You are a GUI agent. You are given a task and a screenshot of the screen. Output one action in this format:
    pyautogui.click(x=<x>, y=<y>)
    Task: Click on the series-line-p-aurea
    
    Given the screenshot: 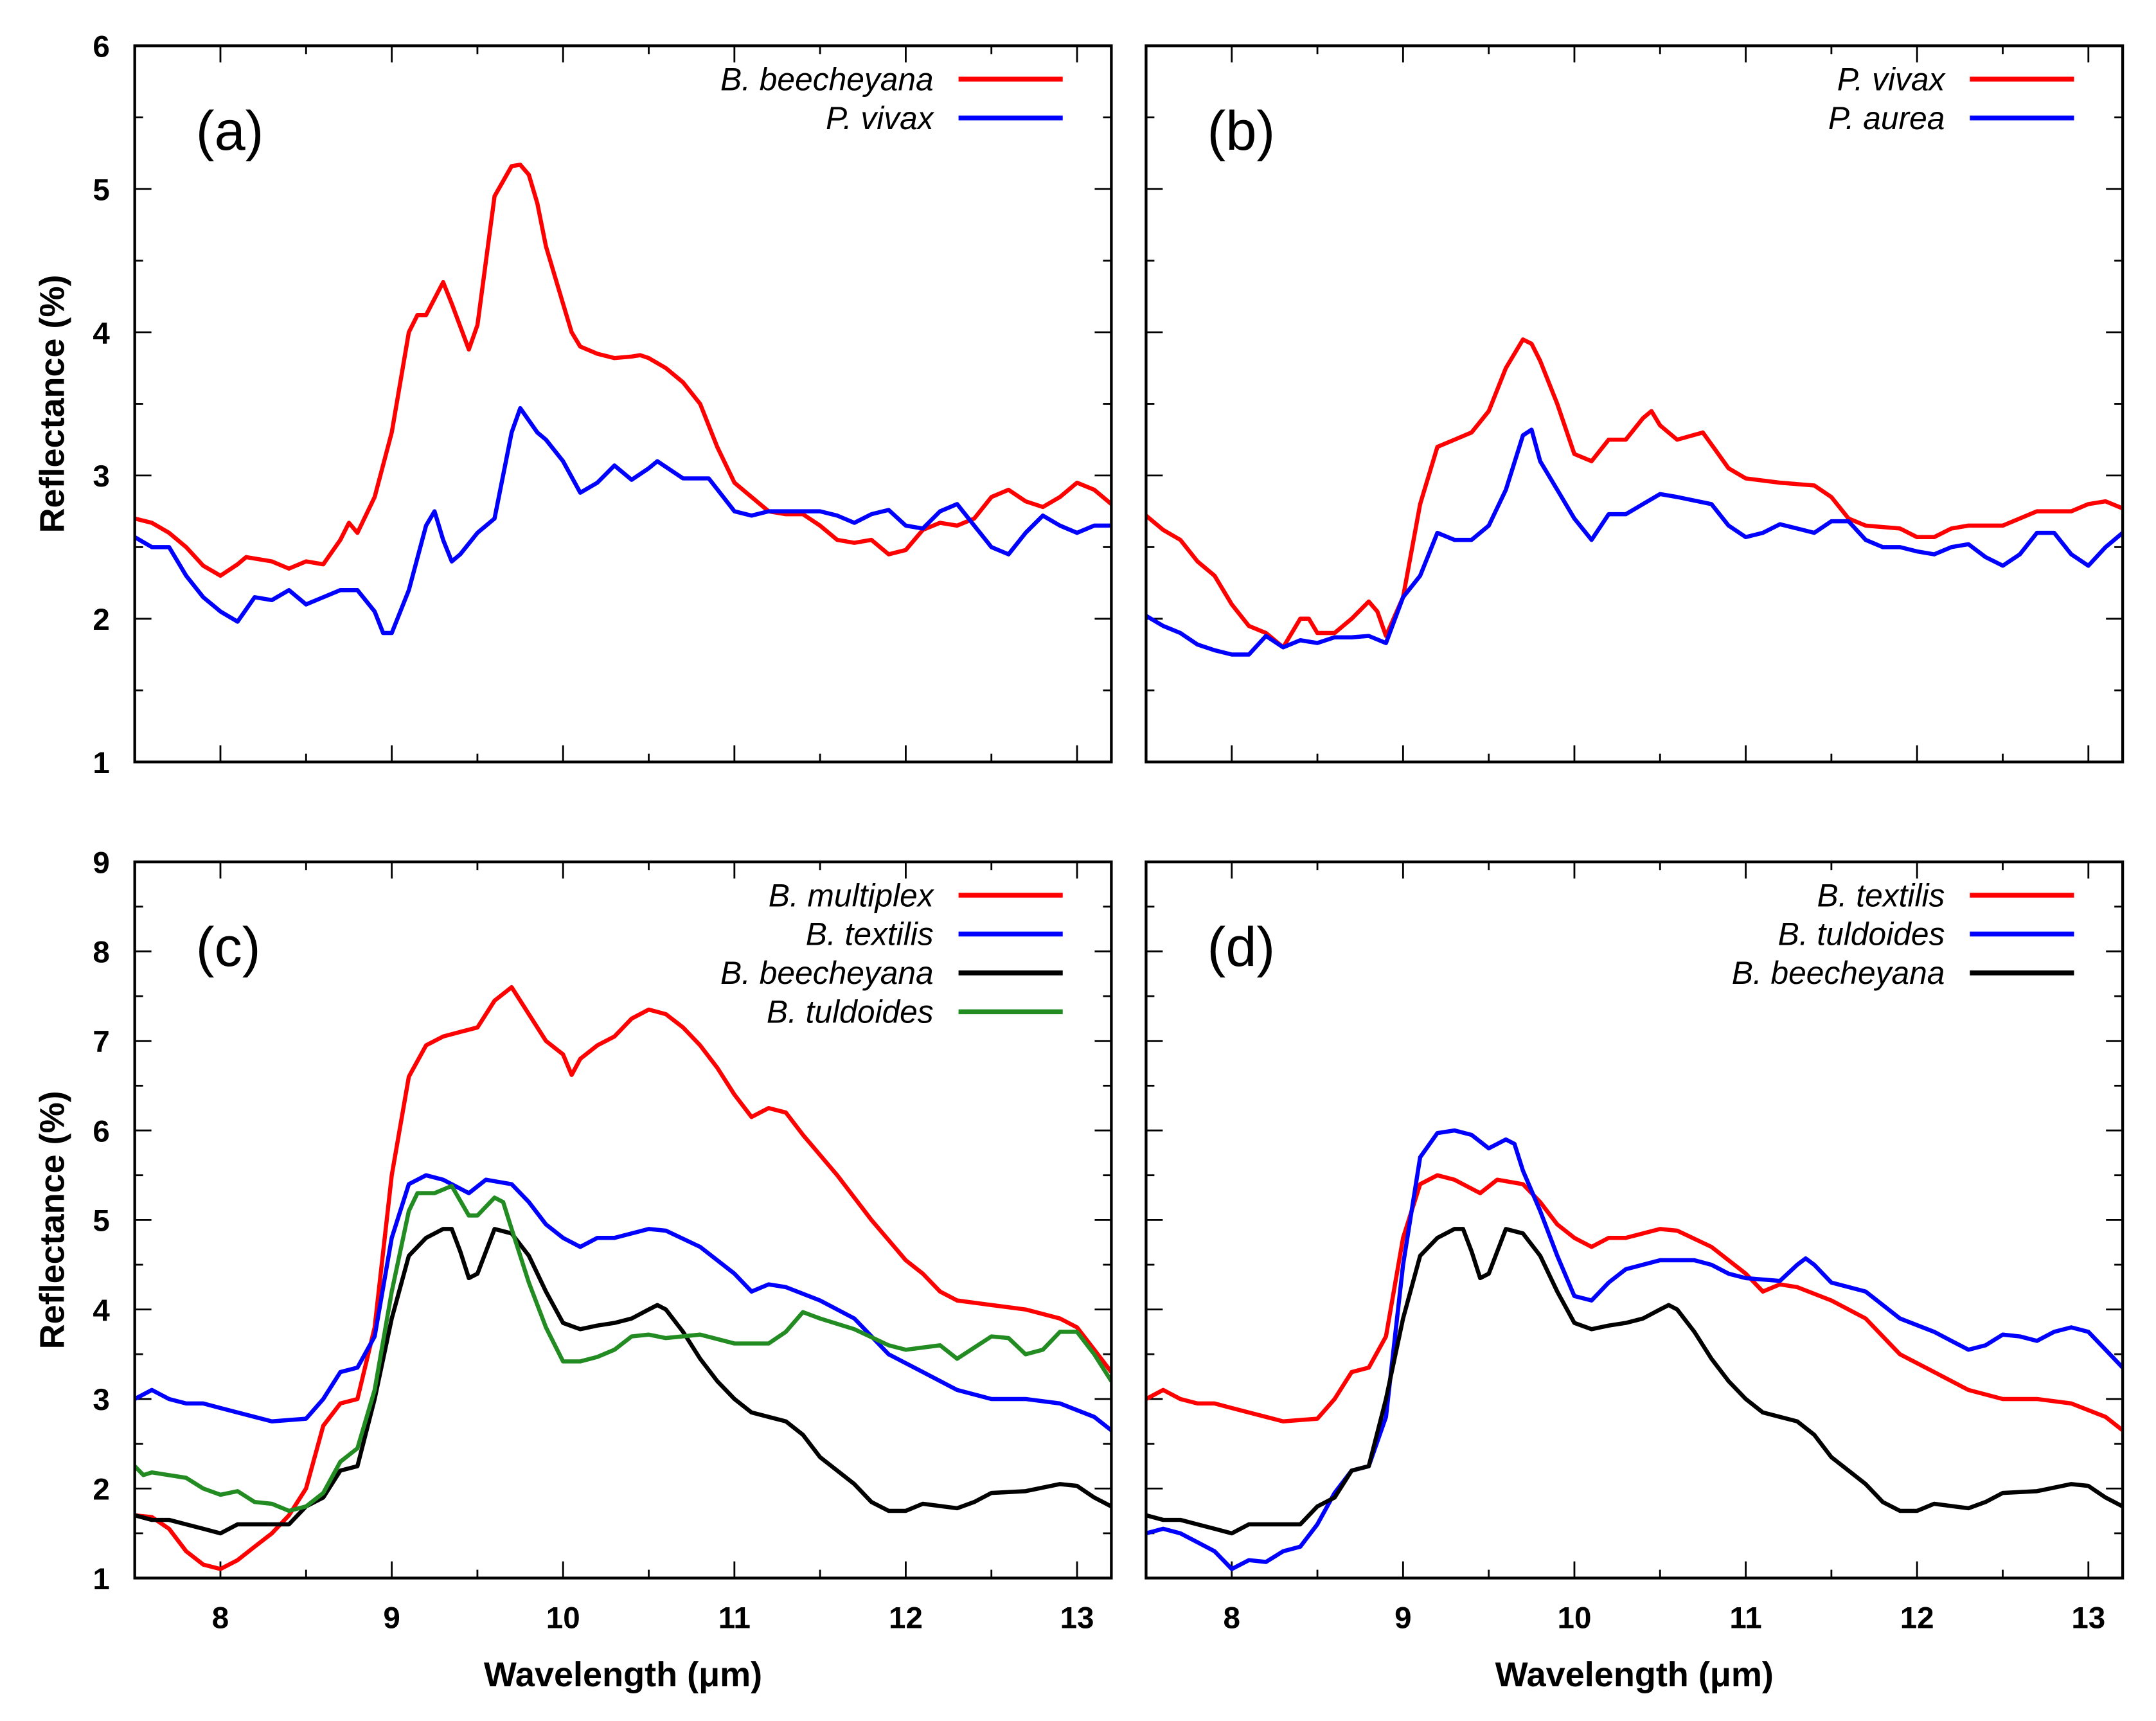 What is the action you would take?
    pyautogui.click(x=1634, y=542)
    